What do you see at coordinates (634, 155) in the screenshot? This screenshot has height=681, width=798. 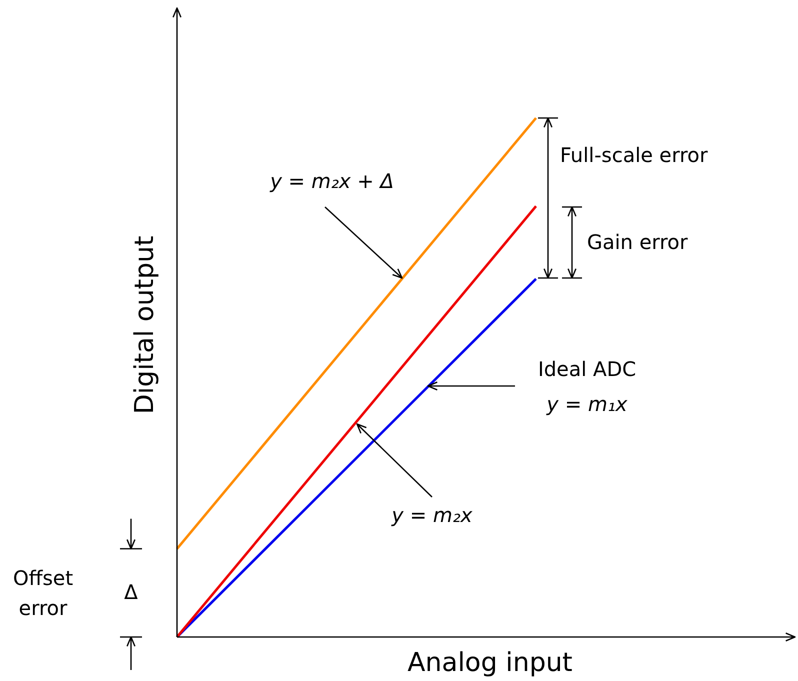 I see `annotation: Full-scale error` at bounding box center [634, 155].